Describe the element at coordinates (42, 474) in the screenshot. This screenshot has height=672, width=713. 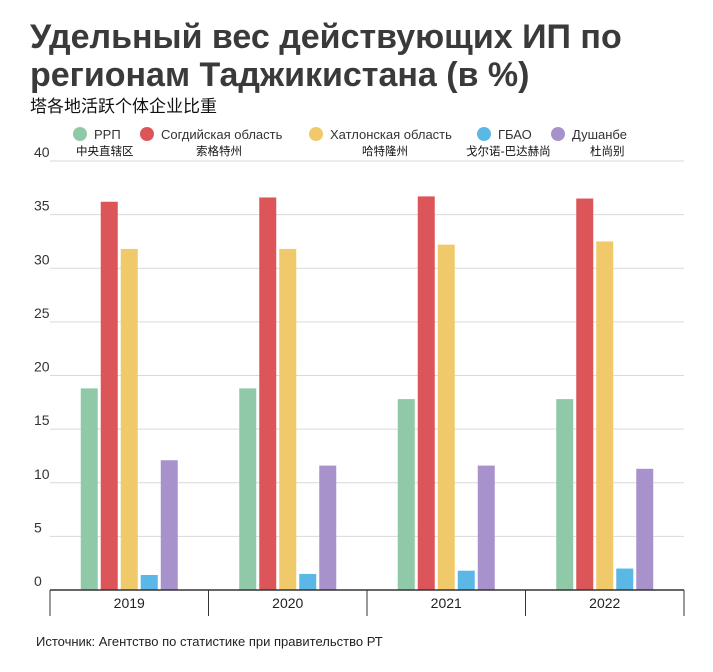
I see `y-tick-label: 10` at that location.